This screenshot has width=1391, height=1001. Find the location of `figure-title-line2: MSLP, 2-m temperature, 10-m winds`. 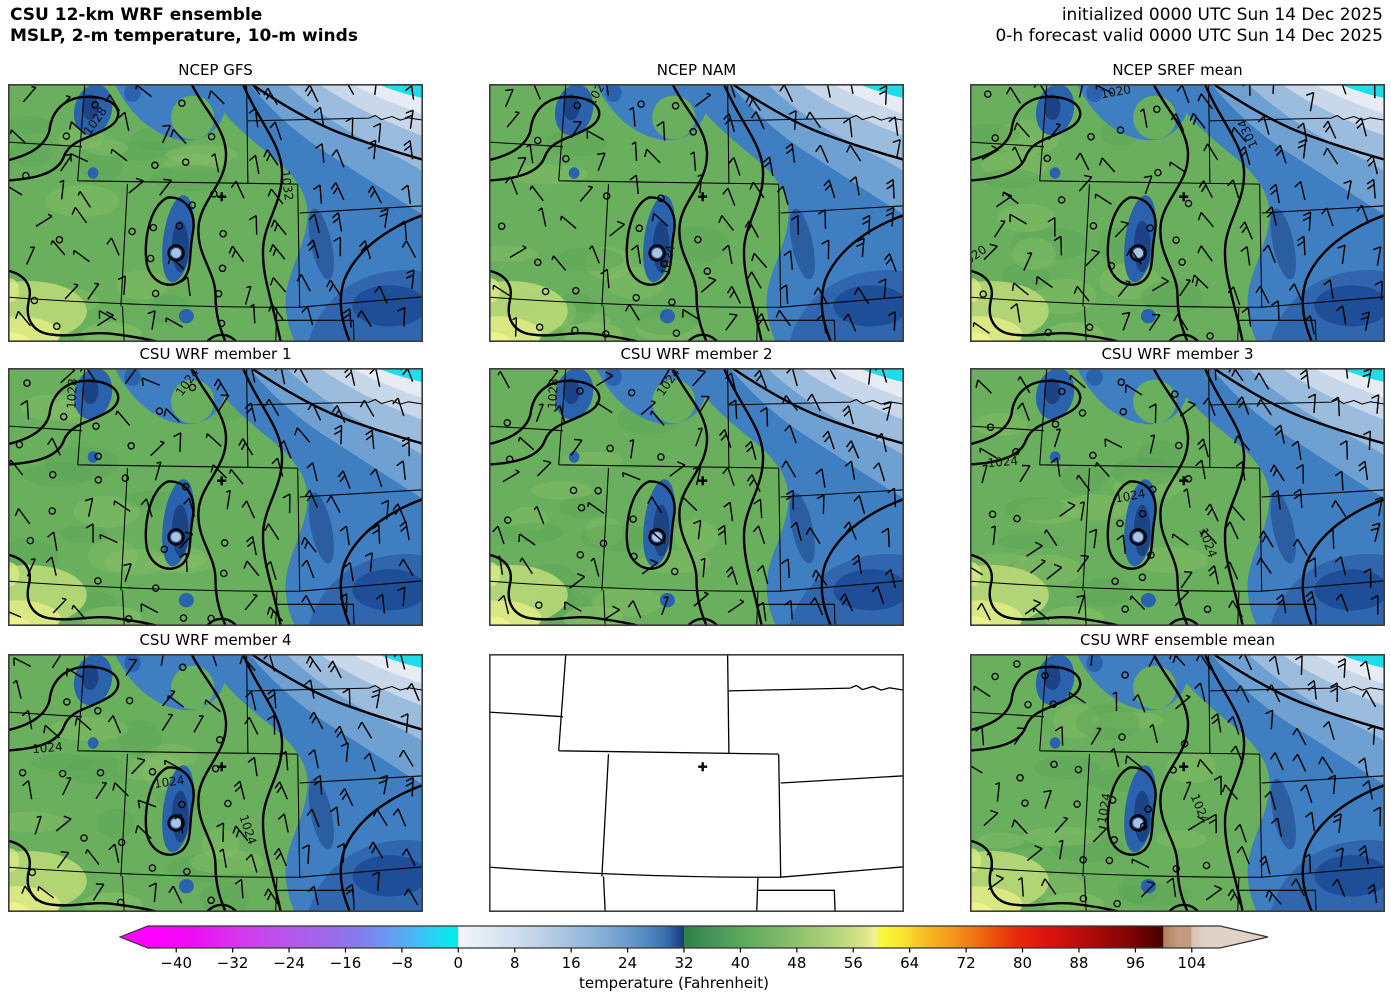

figure-title-line2: MSLP, 2-m temperature, 10-m winds is located at coordinates (184, 36).